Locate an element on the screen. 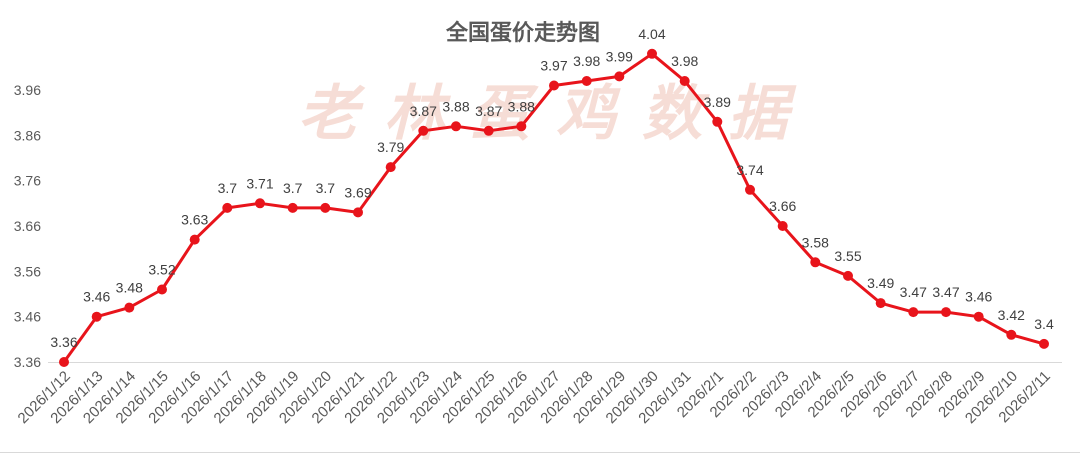  data-label: 3.55 is located at coordinates (847, 256).